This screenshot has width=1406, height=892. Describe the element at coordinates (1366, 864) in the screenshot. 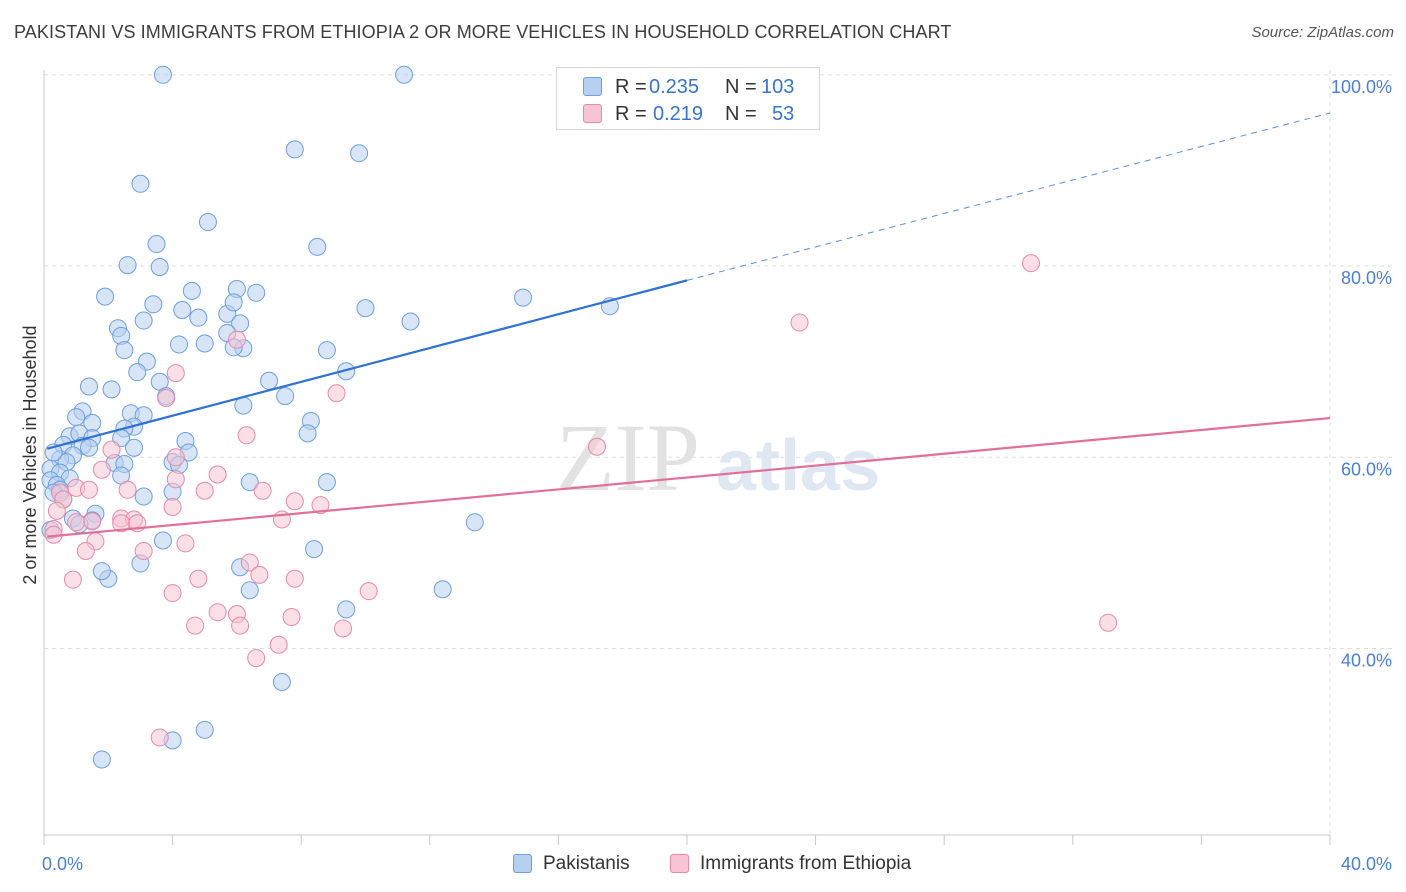

I see `x-tick-label: 40.0%` at that location.